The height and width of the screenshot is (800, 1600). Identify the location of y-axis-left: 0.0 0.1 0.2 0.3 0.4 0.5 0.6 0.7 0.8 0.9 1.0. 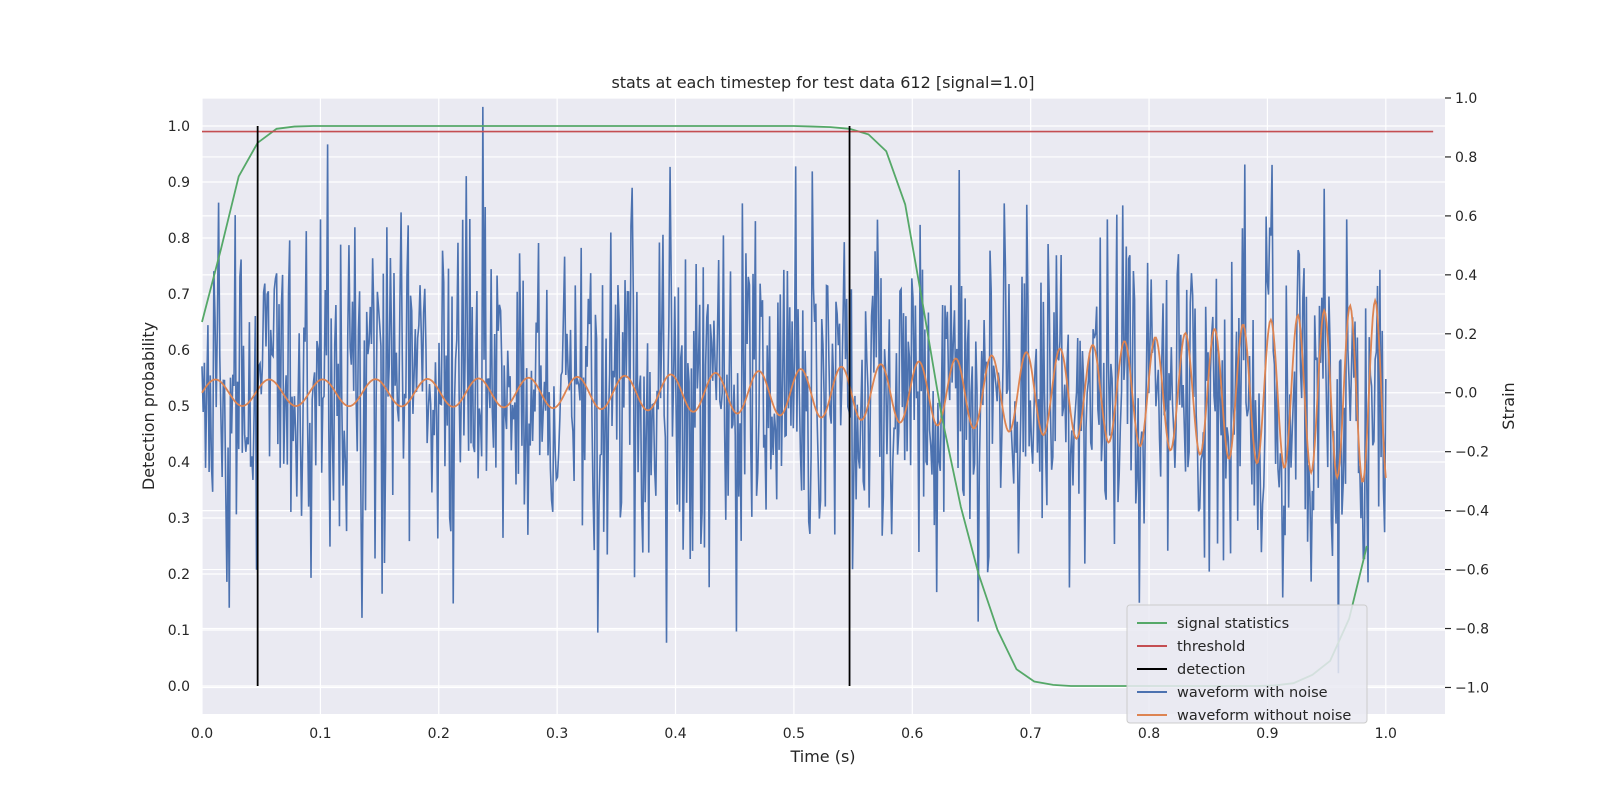
(179, 407).